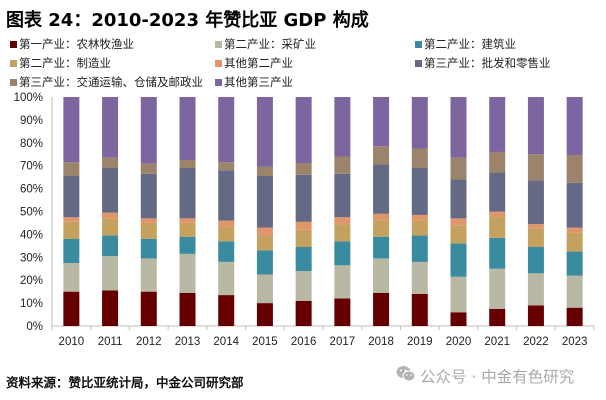 This screenshot has width=606, height=400. I want to click on legend-label: 第一产业：农林牧渔业, so click(76, 44).